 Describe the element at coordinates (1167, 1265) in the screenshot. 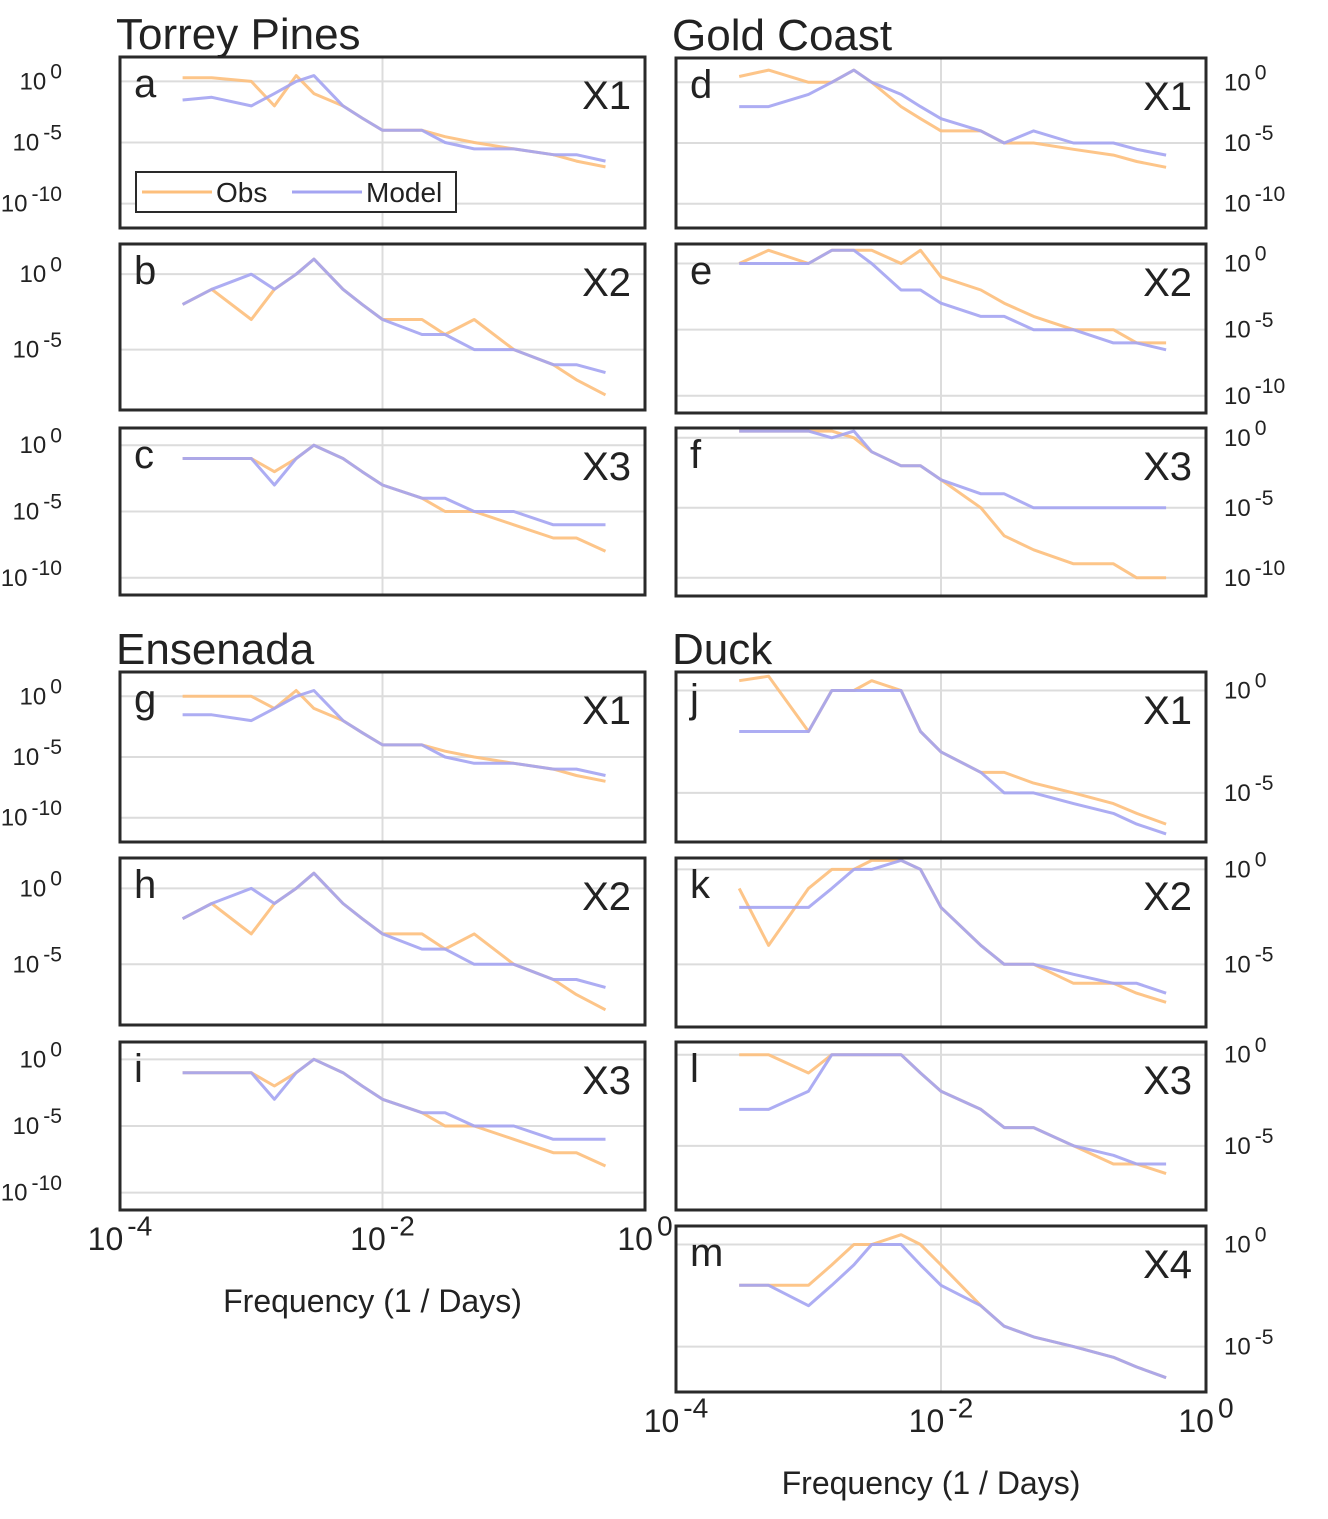

I see `panel-annotation: X4` at that location.